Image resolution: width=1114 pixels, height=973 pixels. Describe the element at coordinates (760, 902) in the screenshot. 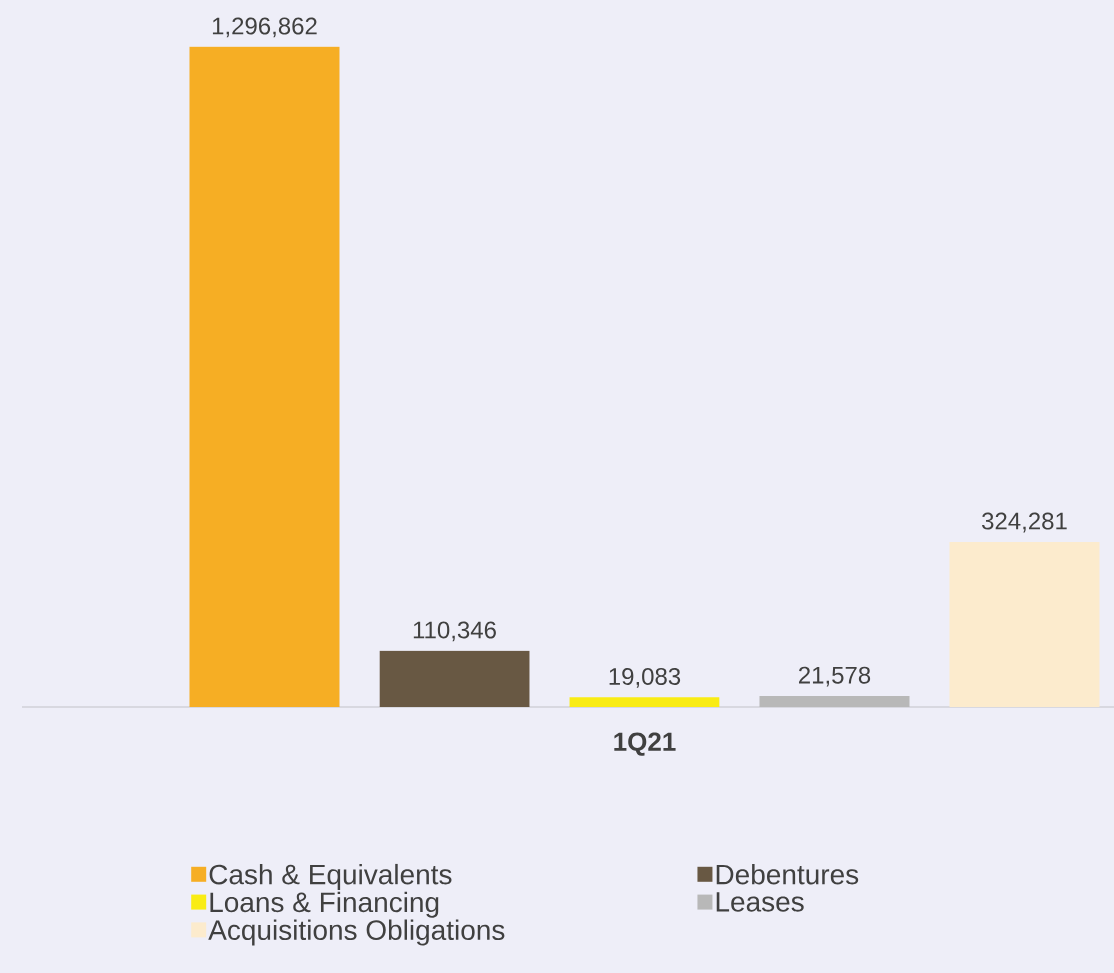

I see `legend-label: Leases` at that location.